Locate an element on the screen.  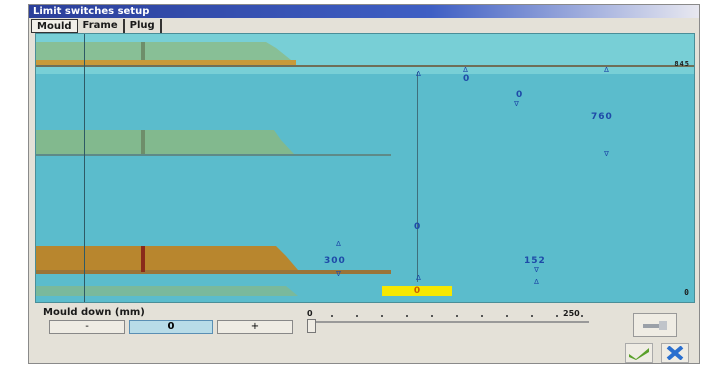
tool-button is located at coordinates (655, 325).